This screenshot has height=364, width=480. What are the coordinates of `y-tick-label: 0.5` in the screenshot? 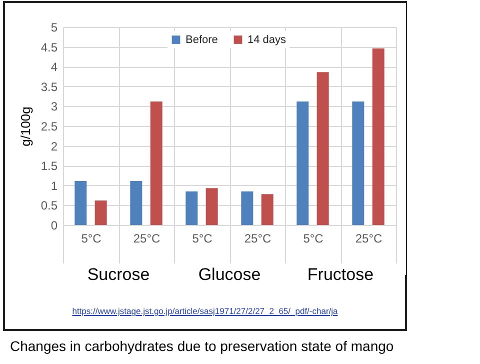 It's located at (49, 205).